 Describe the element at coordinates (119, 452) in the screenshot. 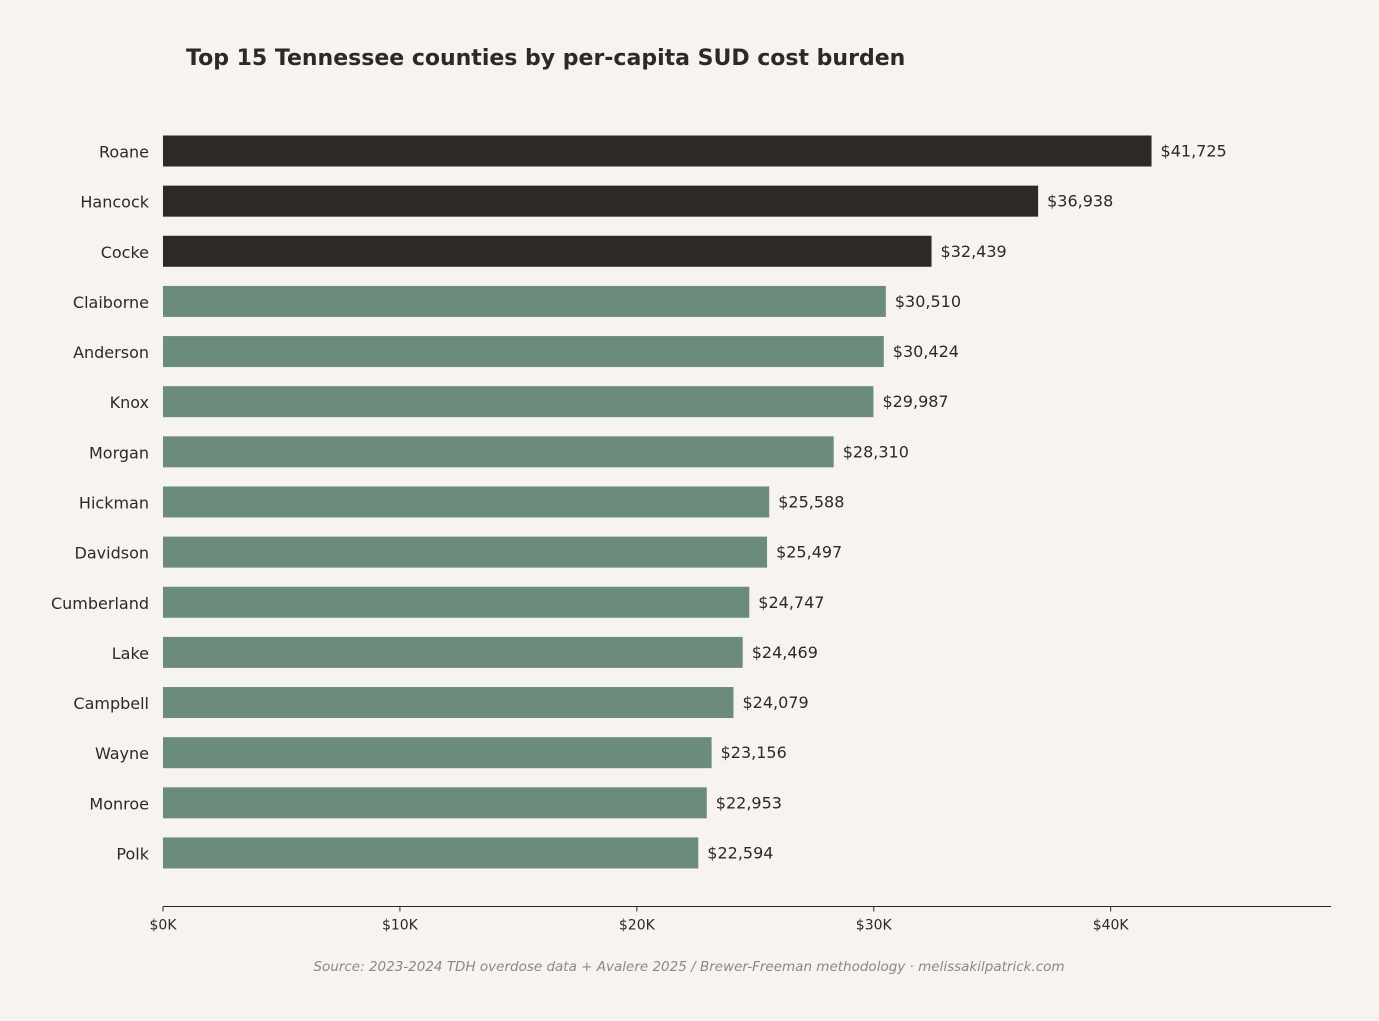

I see `y-tick-label: Morgan` at that location.